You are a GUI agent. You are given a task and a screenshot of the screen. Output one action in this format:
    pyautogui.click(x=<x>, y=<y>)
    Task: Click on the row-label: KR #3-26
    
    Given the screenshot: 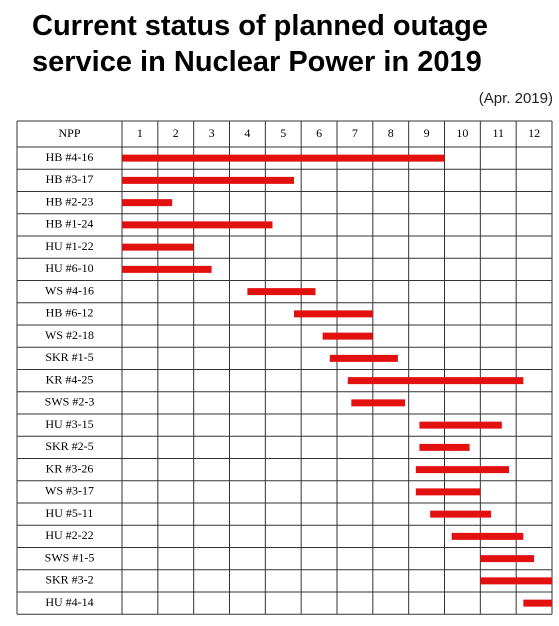 What is the action you would take?
    pyautogui.click(x=70, y=468)
    